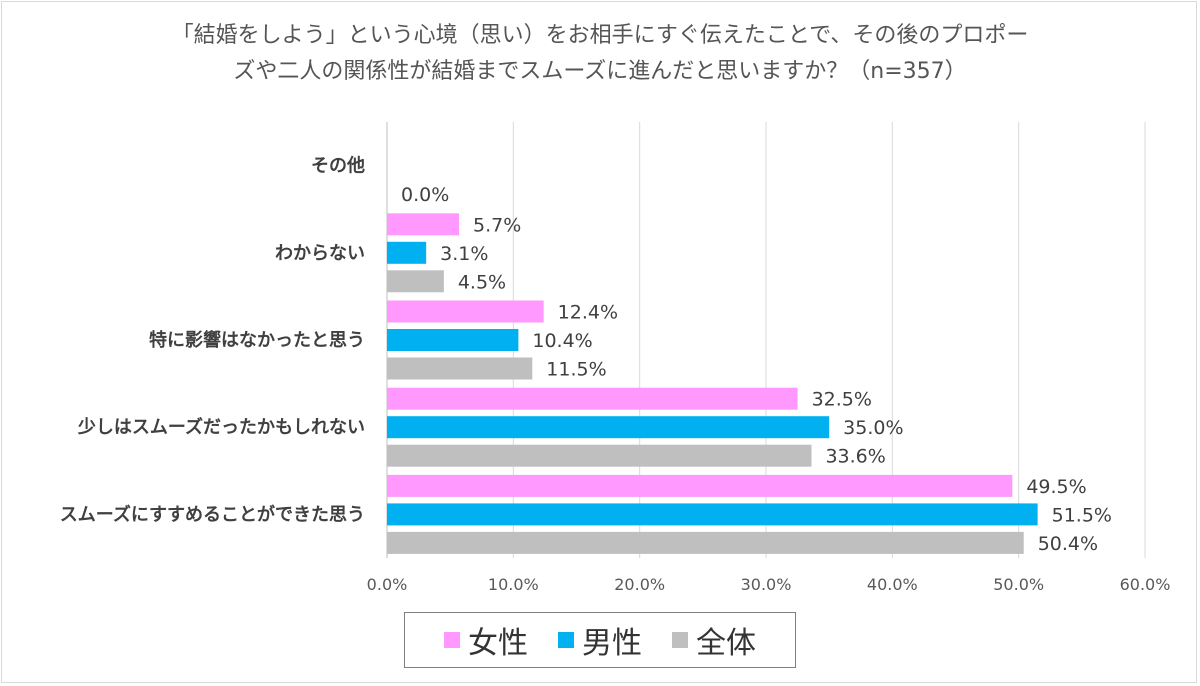 Image resolution: width=1200 pixels, height=686 pixels. I want to click on x-tick-label: 20.0%, so click(639, 584).